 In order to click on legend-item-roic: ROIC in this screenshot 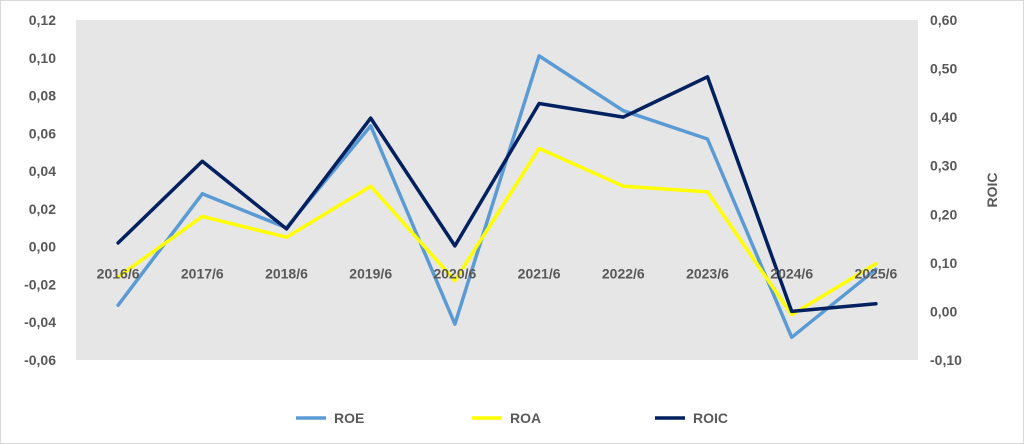, I will do `click(691, 418)`.